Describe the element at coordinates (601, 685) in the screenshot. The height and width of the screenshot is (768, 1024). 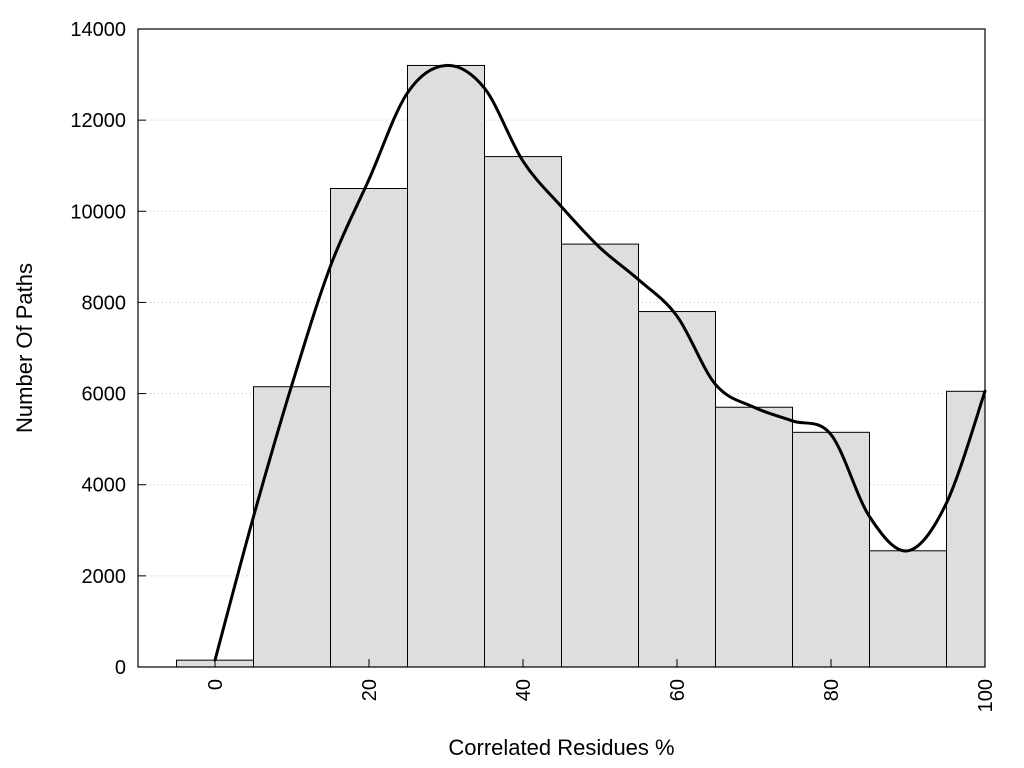
I see `x-axis-ticks: 0 20 40 60 80 100` at that location.